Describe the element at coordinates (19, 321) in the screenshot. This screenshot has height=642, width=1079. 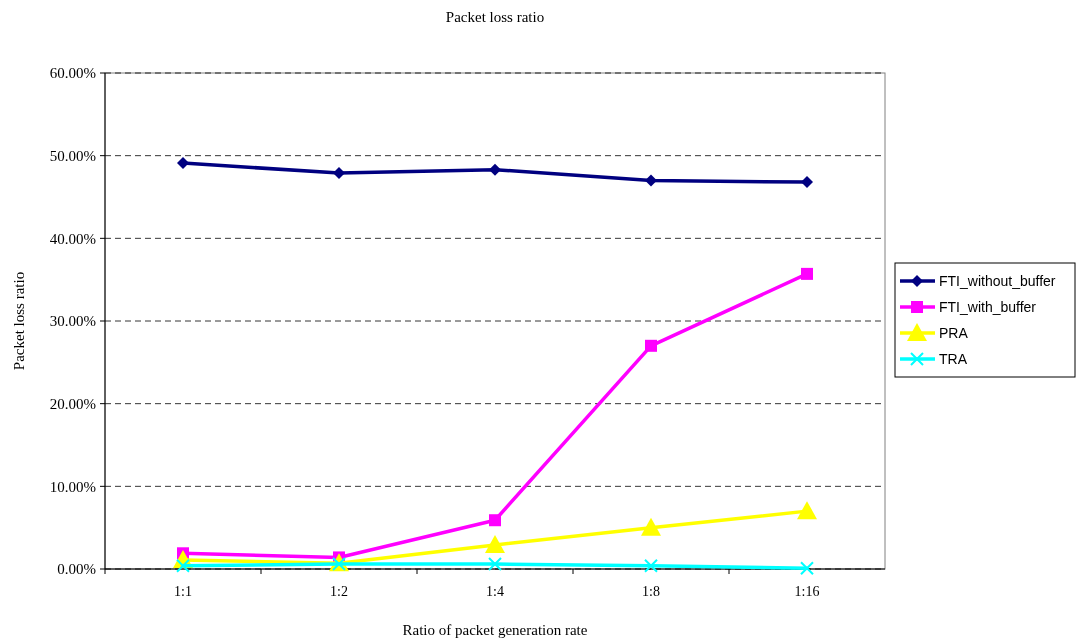
I see `y-axis-title: Packet loss ratio` at that location.